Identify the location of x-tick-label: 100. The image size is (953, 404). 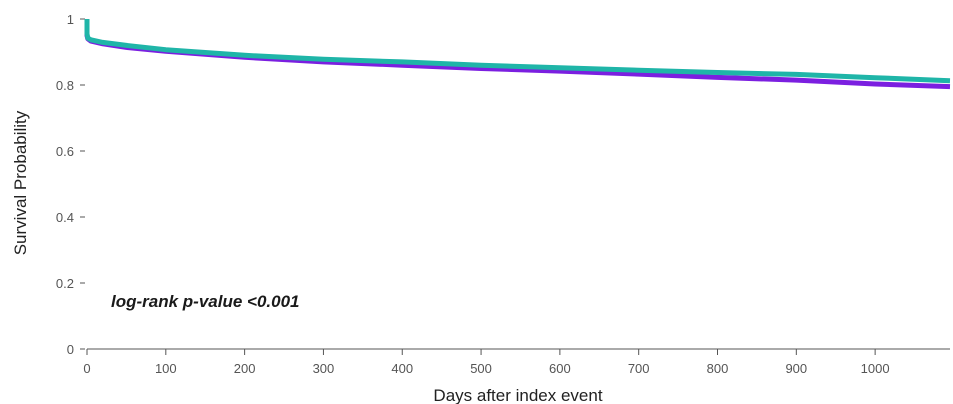
(166, 368).